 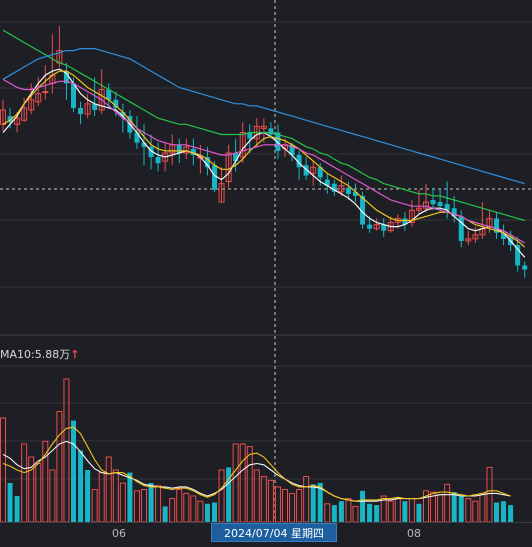 What do you see at coordinates (35, 354) in the screenshot?
I see `volume-legend-text: MA10:5.88万` at bounding box center [35, 354].